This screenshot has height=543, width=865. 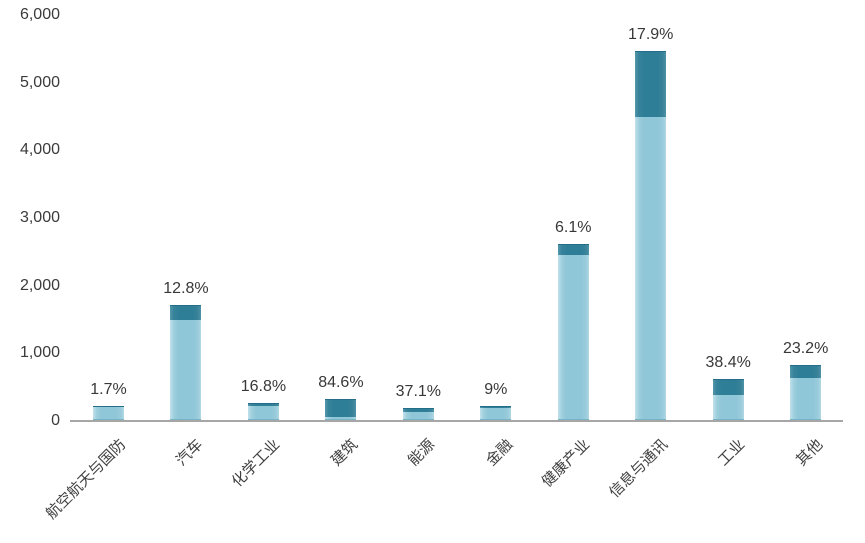 What do you see at coordinates (651, 35) in the screenshot?
I see `bar-percent-label: 17.9%` at bounding box center [651, 35].